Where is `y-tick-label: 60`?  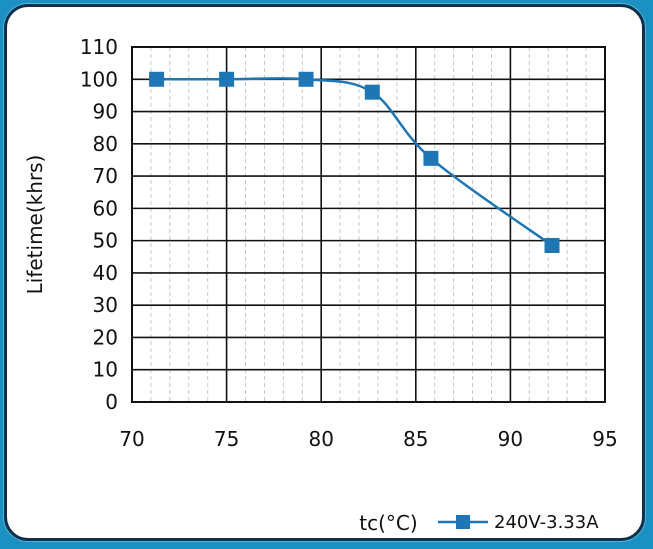
y-tick-label: 60 is located at coordinates (105, 208).